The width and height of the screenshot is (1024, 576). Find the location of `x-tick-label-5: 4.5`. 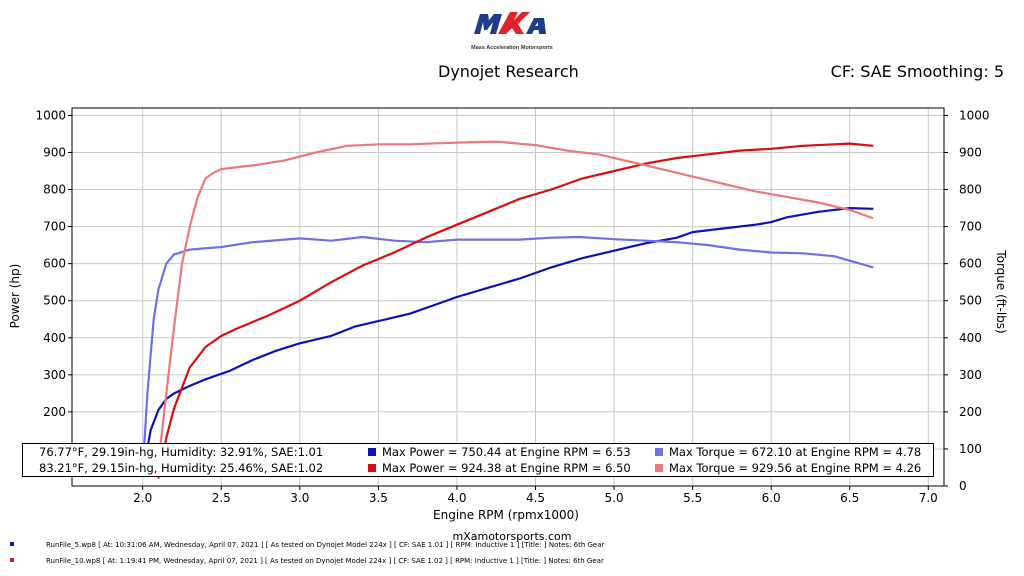

x-tick-label-5: 4.5 is located at coordinates (535, 498).